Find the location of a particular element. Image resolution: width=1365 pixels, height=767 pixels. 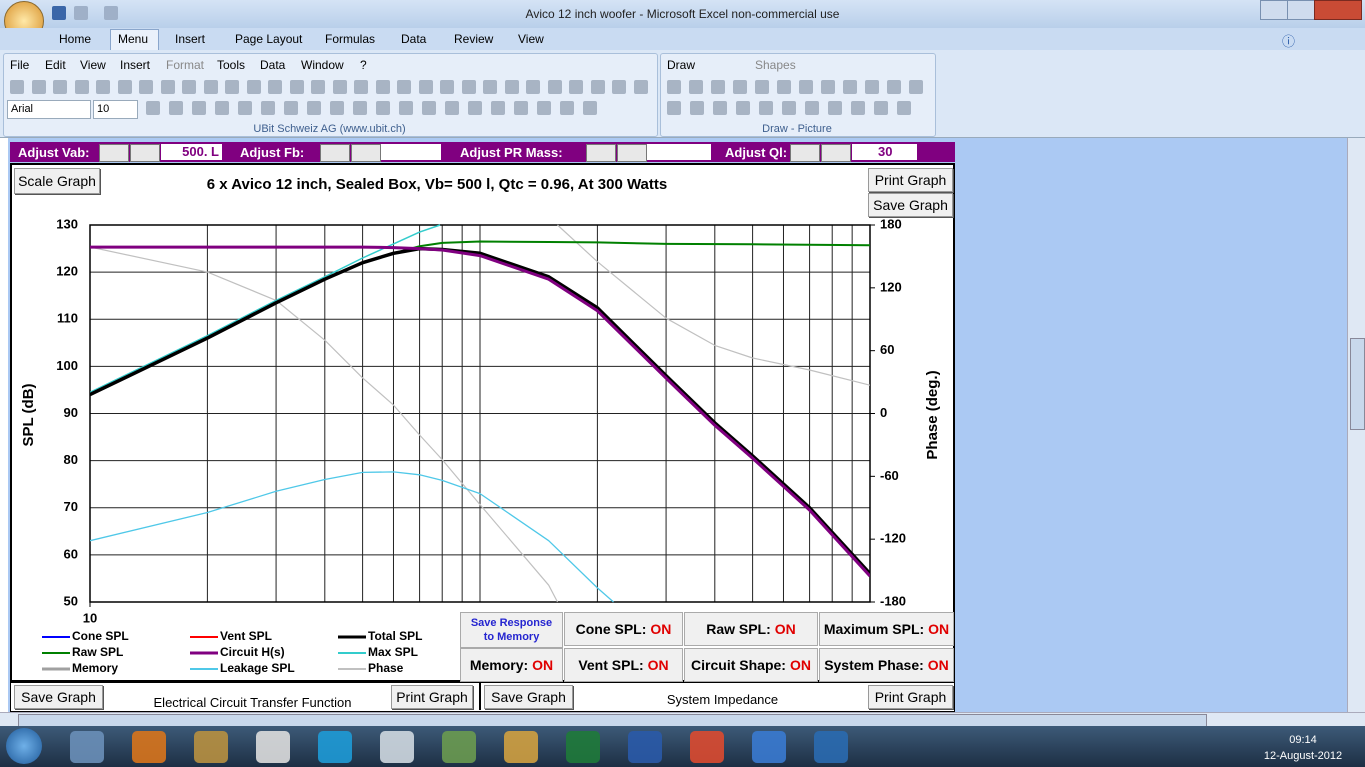

toggle-button: Raw SPL: ON is located at coordinates (751, 629).